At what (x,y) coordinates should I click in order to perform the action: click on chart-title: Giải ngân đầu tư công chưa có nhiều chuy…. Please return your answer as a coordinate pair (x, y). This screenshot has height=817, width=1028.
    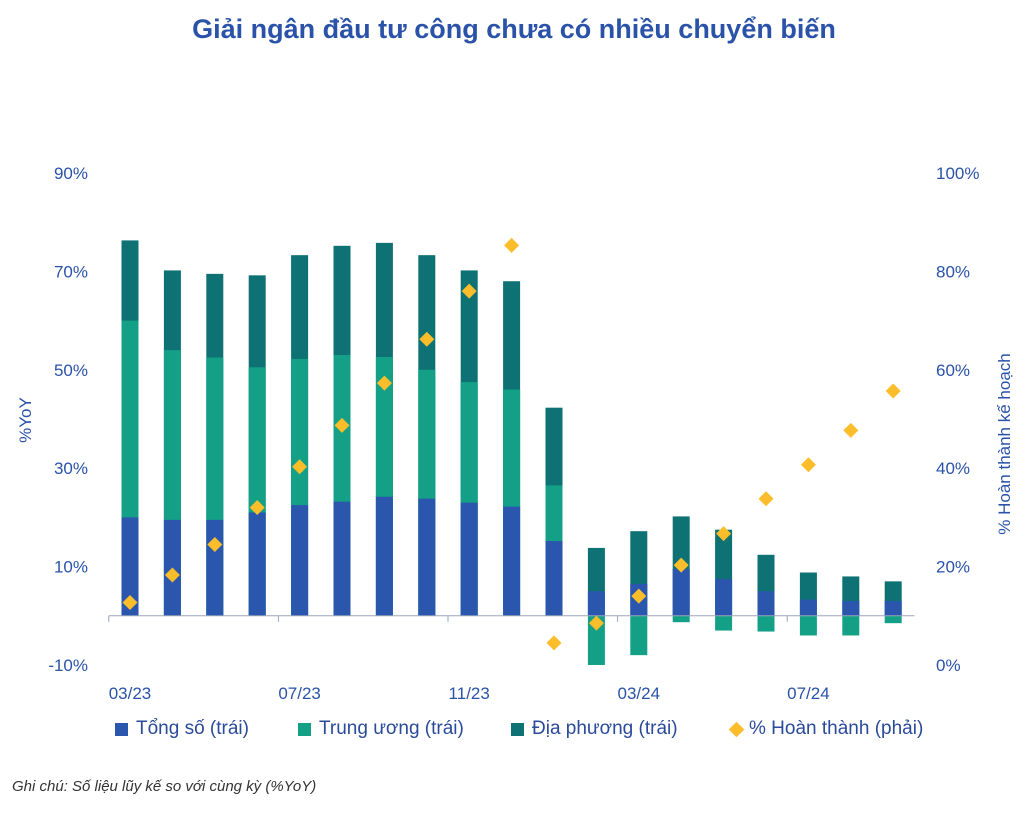
    Looking at the image, I should click on (514, 29).